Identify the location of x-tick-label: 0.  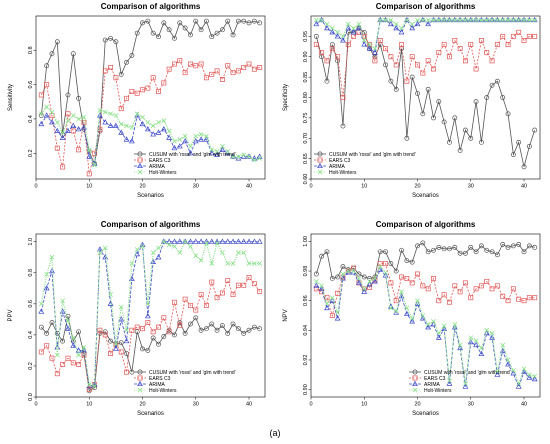
(35, 187).